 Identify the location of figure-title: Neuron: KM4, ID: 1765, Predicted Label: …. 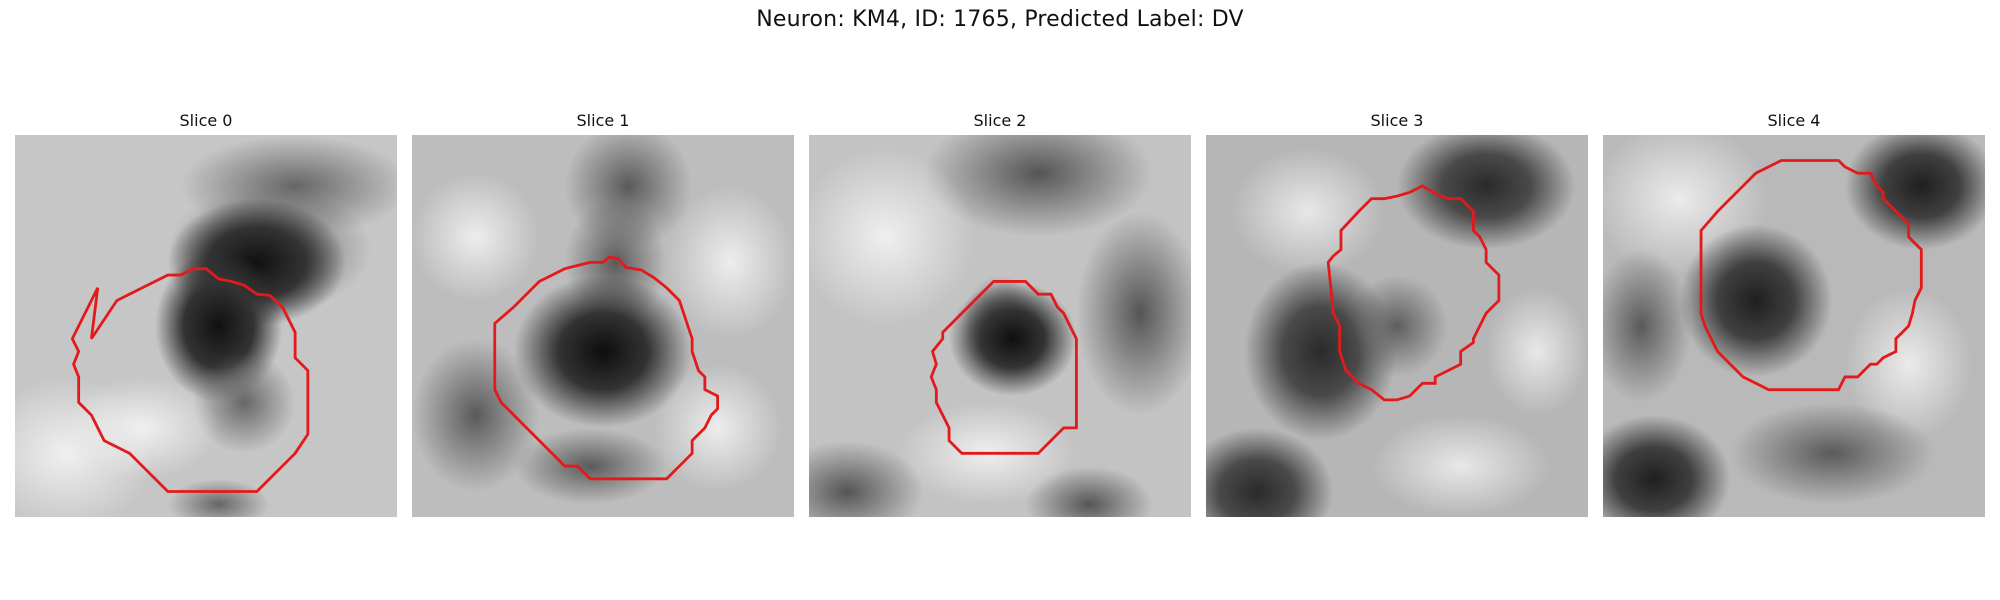
(1000, 19).